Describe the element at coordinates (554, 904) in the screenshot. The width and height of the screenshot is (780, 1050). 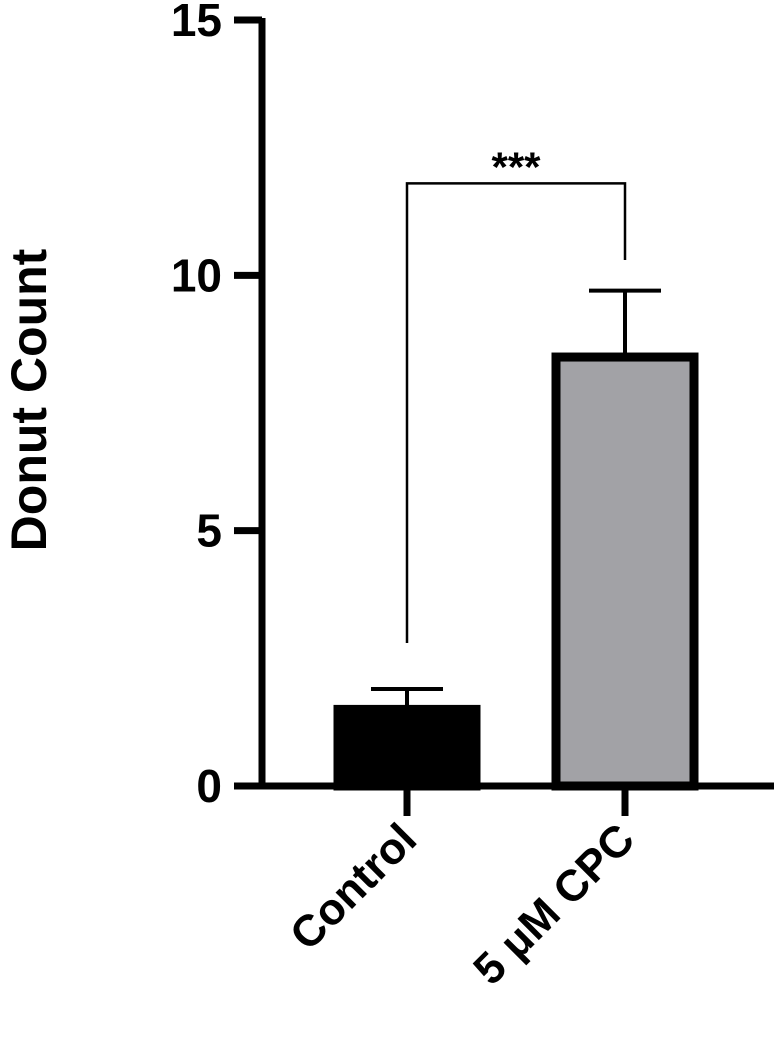
I see `x-tick-label-1: 5 μM CPC` at that location.